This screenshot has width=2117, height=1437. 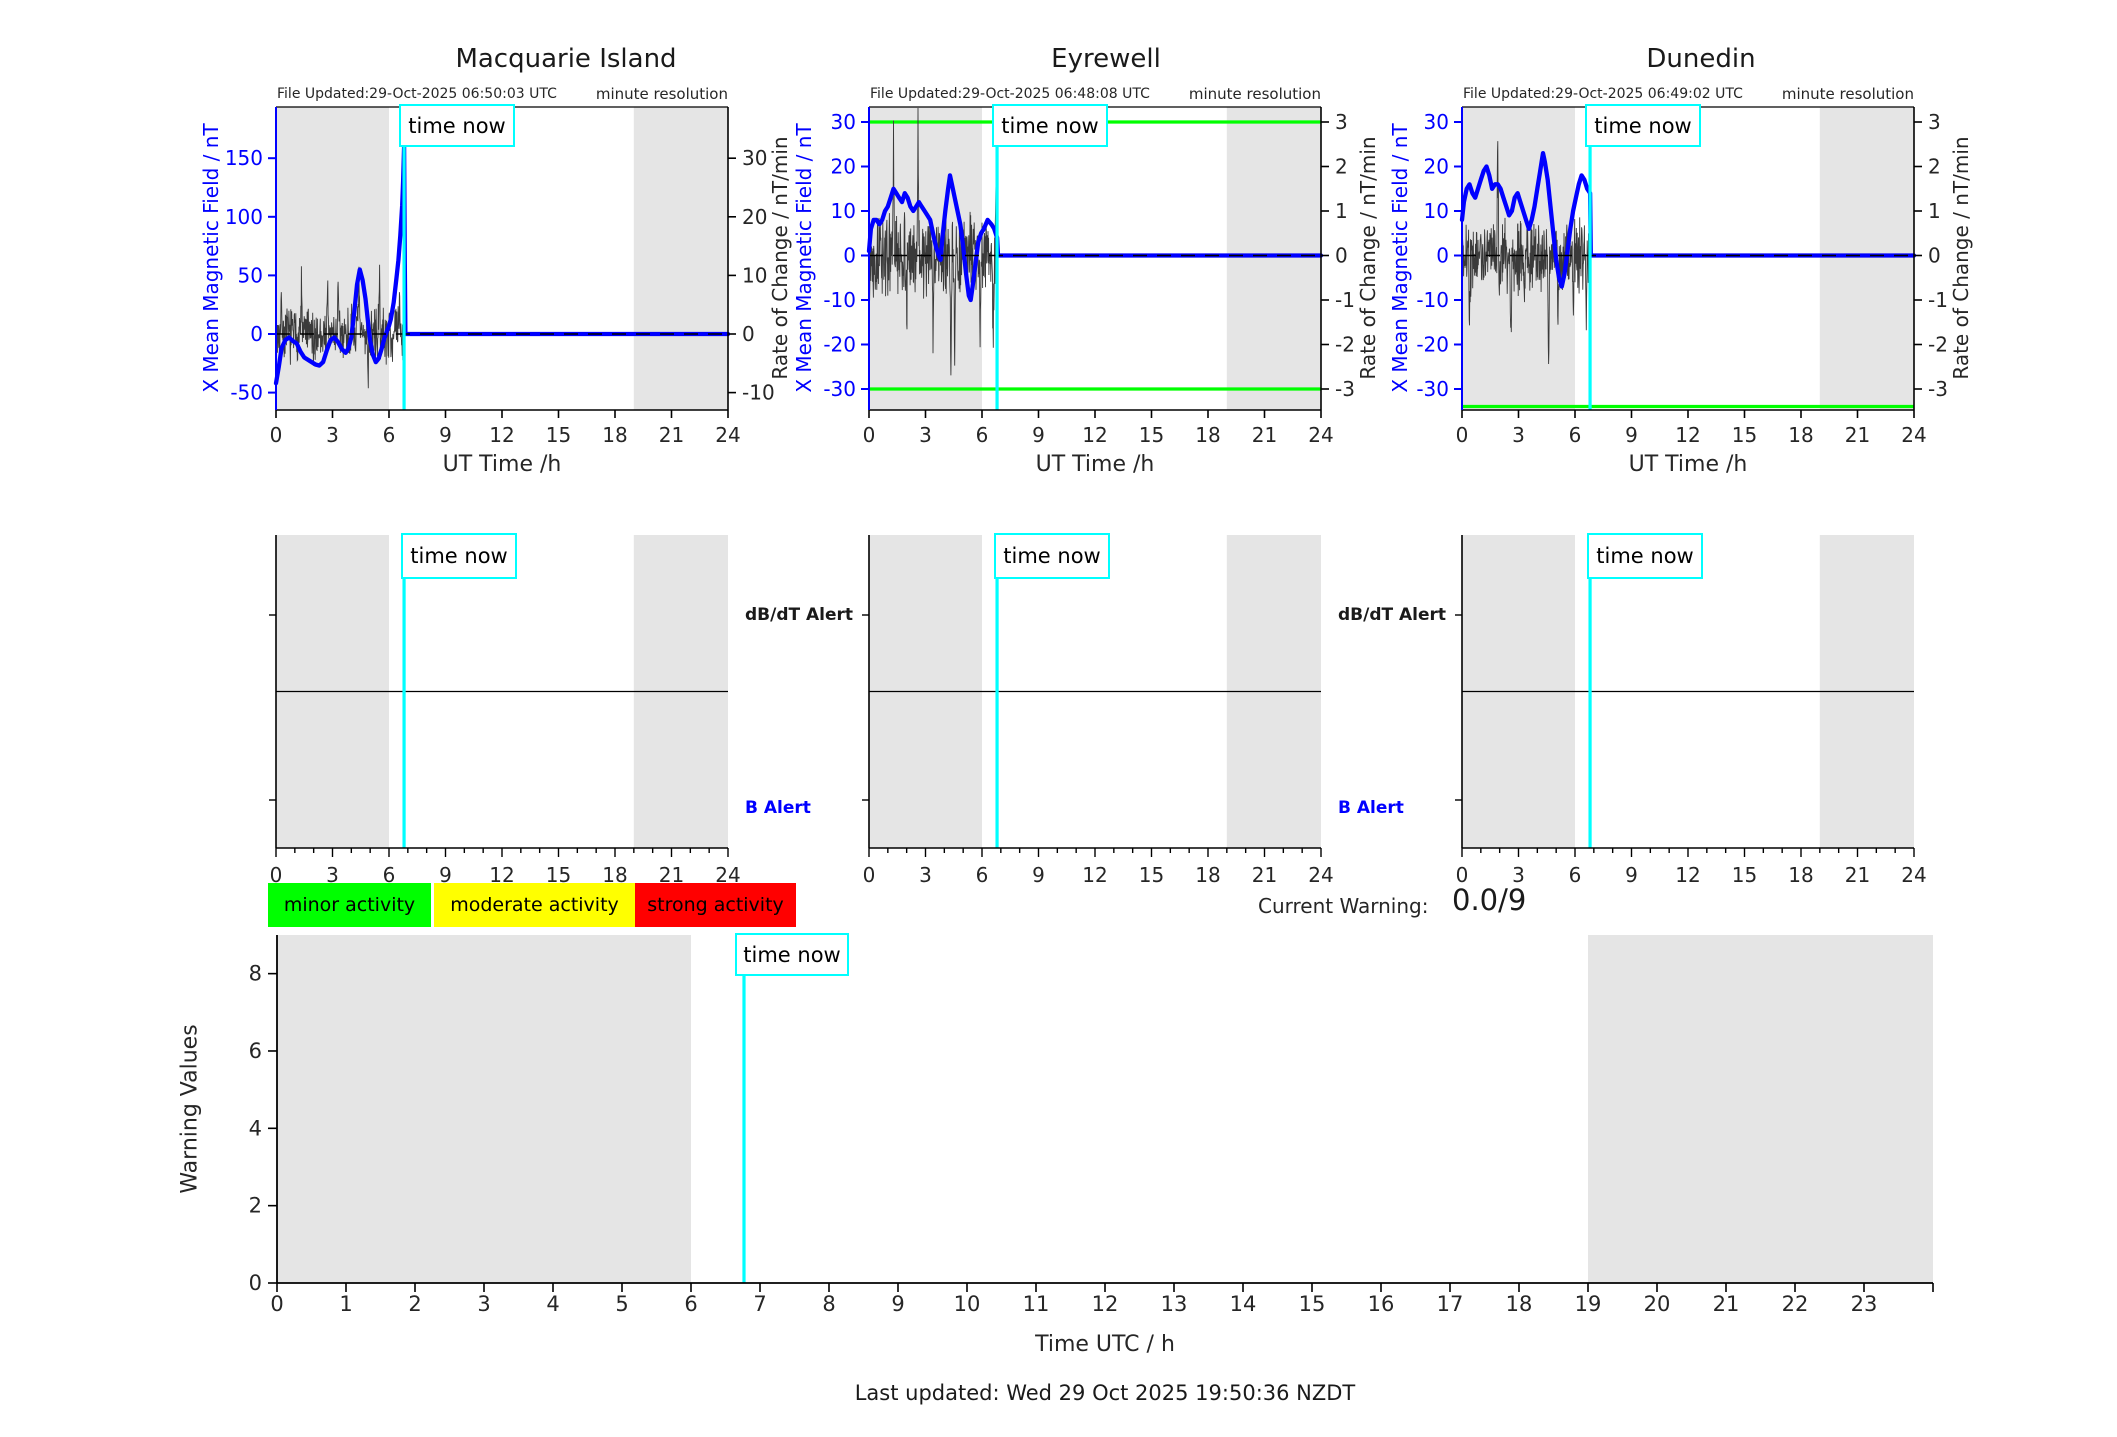 I want to click on x-tick-label: 10, so click(x=967, y=1304).